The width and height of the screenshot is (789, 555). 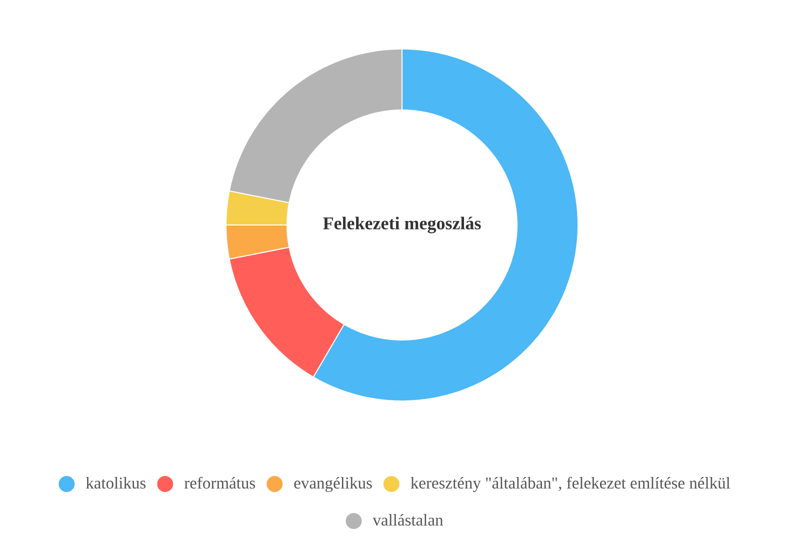 What do you see at coordinates (116, 483) in the screenshot?
I see `legend-label: katolikus` at bounding box center [116, 483].